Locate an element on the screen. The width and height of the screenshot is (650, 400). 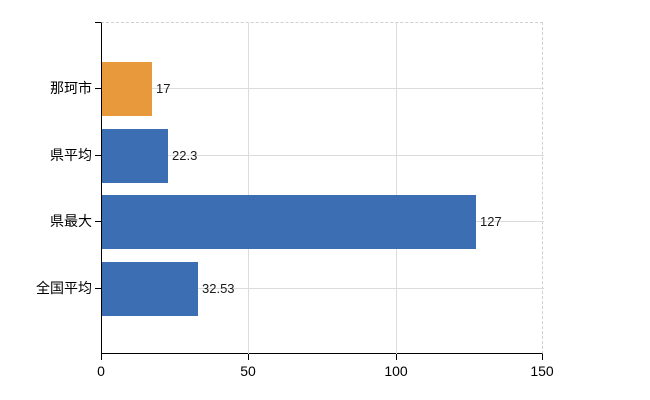
x-tick-label: 0 is located at coordinates (101, 371).